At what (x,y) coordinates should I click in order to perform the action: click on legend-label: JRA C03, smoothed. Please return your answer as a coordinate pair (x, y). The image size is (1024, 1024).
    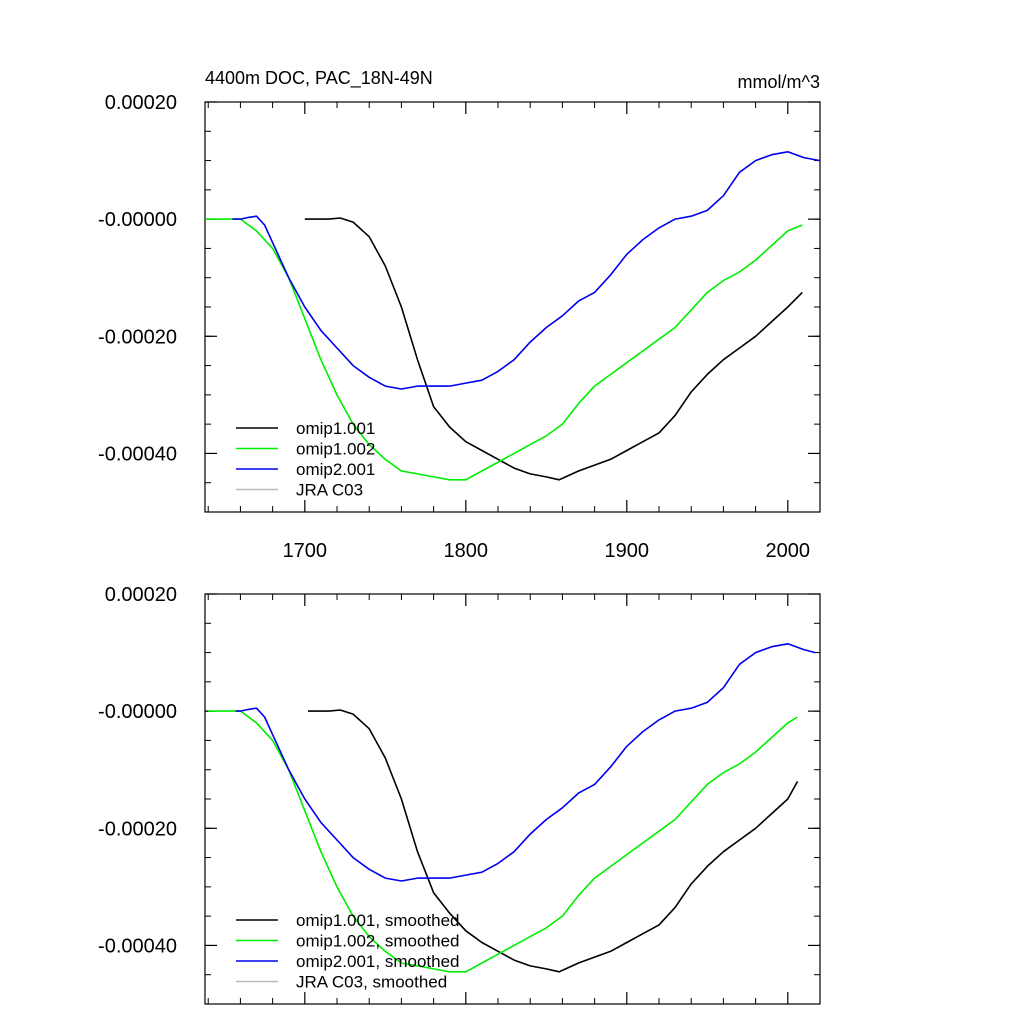
    Looking at the image, I should click on (371, 982).